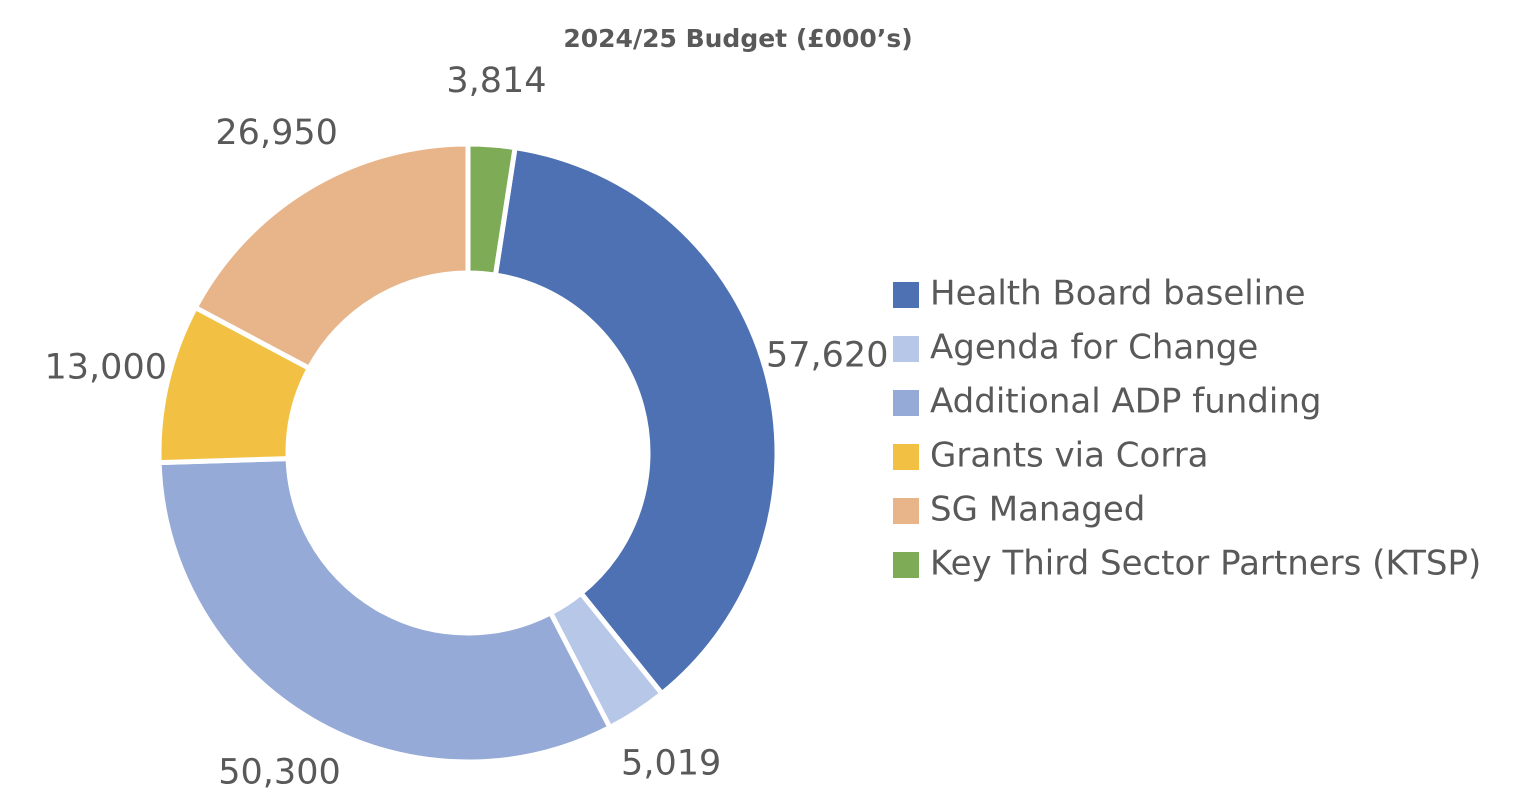 This screenshot has width=1536, height=798. I want to click on legend-label: Key Third Sector Partners (KTSP), so click(1205, 564).